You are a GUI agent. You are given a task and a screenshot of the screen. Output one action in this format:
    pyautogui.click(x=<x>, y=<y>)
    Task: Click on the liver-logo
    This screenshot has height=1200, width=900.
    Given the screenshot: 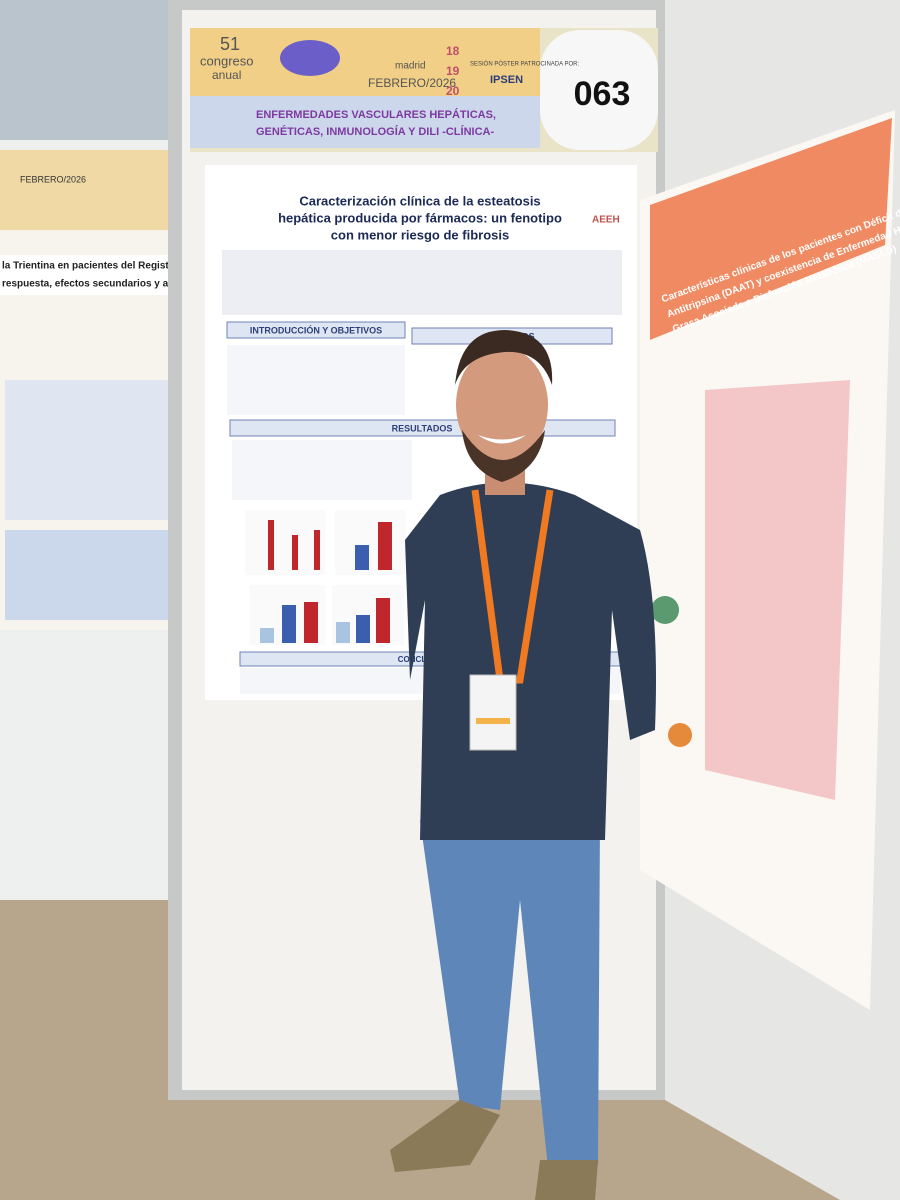 What is the action you would take?
    pyautogui.click(x=310, y=58)
    